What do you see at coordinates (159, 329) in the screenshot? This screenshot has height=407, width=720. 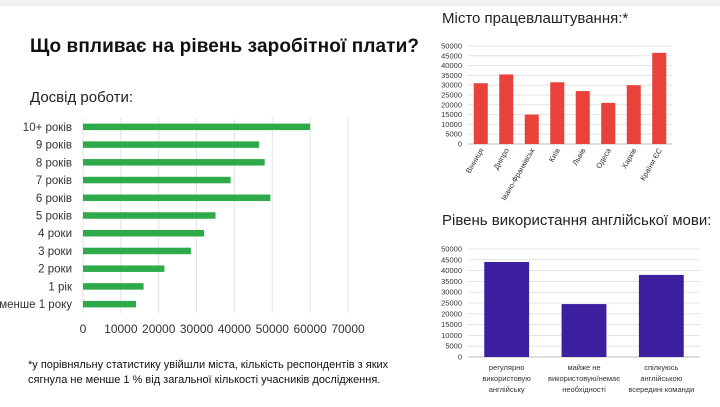 I see `x-tick-label: 20000` at bounding box center [159, 329].